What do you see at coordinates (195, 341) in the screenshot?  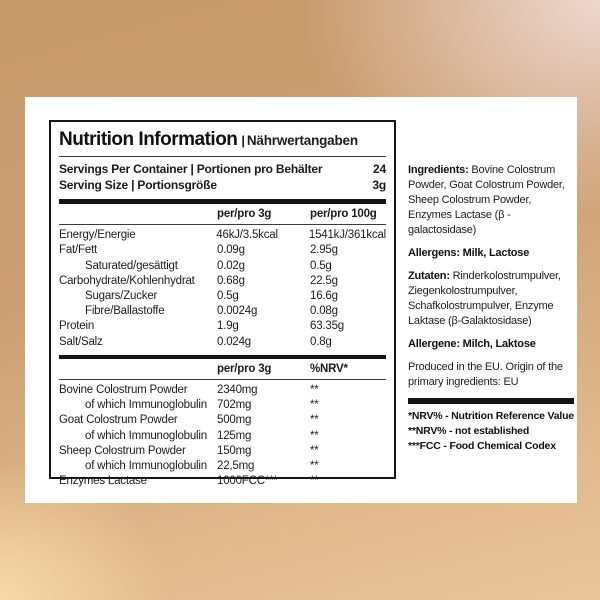 I see `table-row-salt: Salt/Salz 0.024g 0.8g` at bounding box center [195, 341].